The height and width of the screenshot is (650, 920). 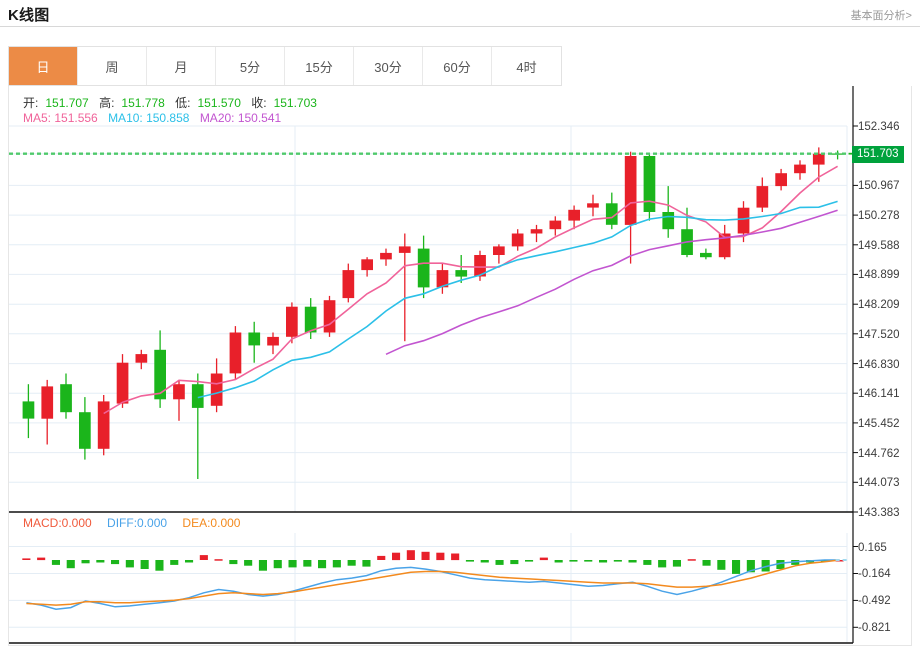 I want to click on tab-2: 月, so click(x=181, y=66).